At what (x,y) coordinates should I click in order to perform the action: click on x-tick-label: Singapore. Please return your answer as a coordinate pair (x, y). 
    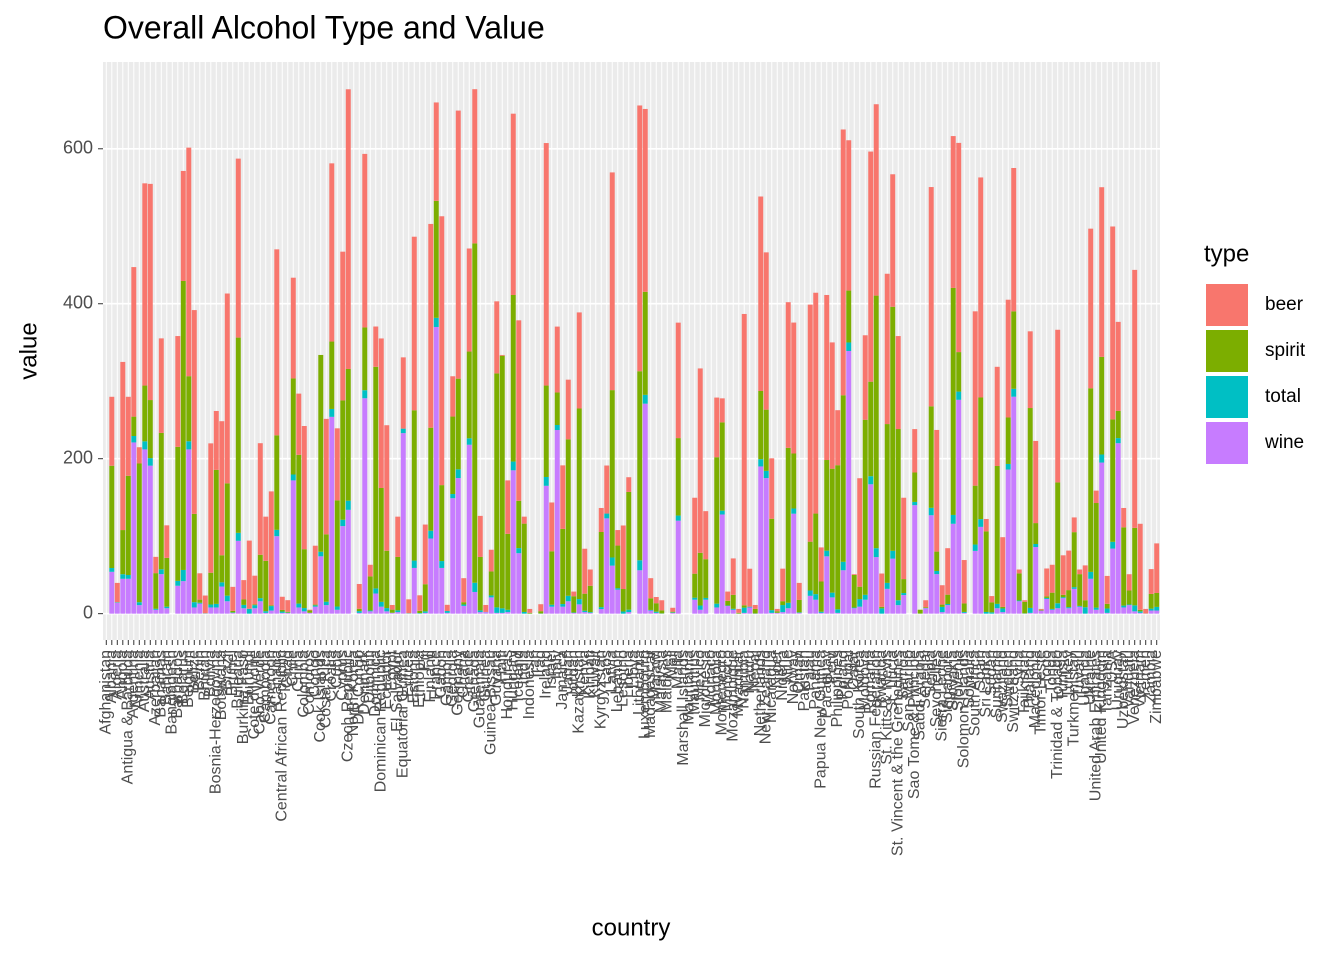
    Looking at the image, I should click on (947, 686).